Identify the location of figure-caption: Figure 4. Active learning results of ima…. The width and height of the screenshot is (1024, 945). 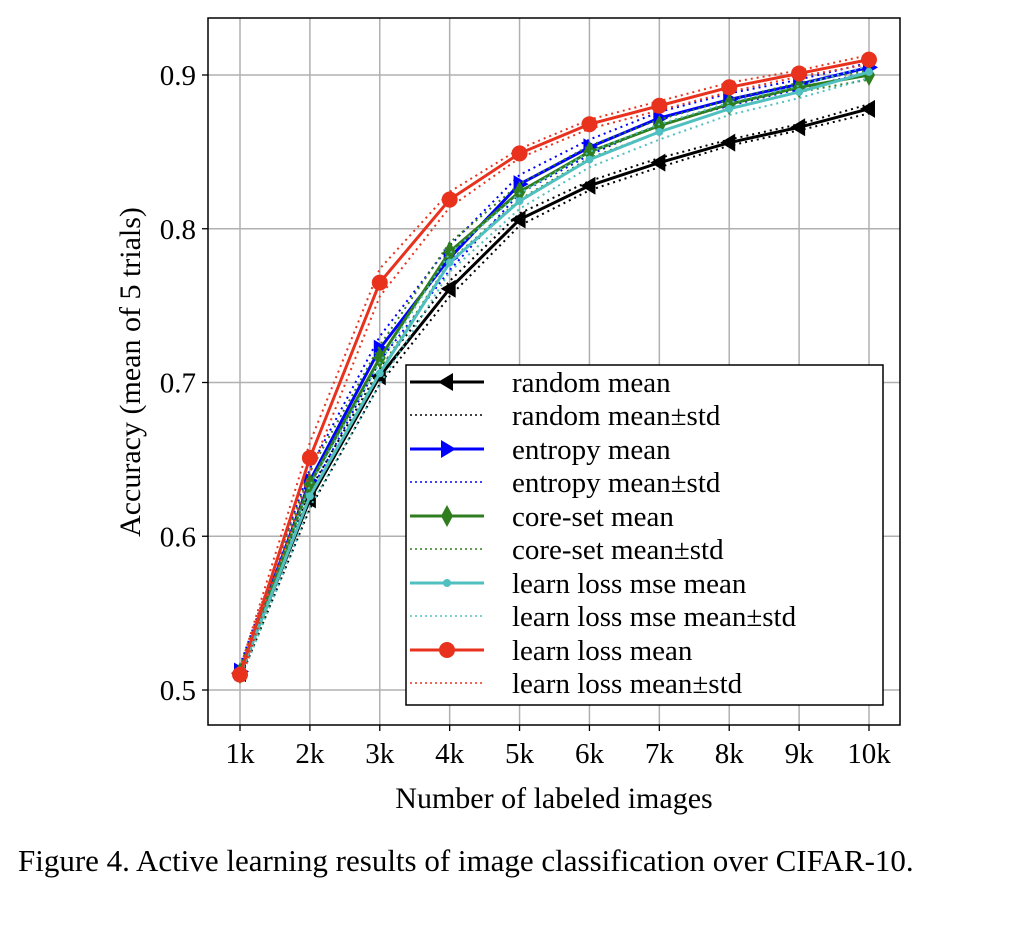
(466, 860).